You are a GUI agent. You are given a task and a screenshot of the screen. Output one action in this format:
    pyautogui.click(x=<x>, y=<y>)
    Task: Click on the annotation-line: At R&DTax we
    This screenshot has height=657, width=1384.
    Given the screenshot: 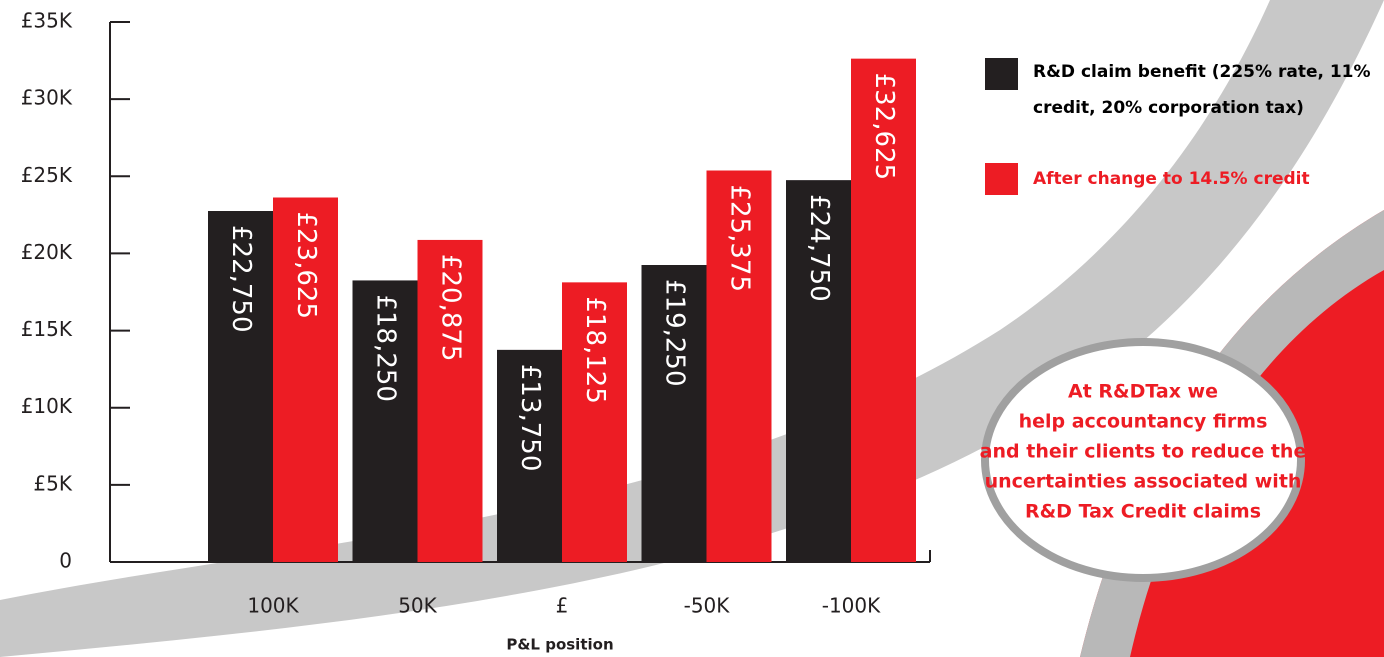 What is the action you would take?
    pyautogui.click(x=1143, y=392)
    